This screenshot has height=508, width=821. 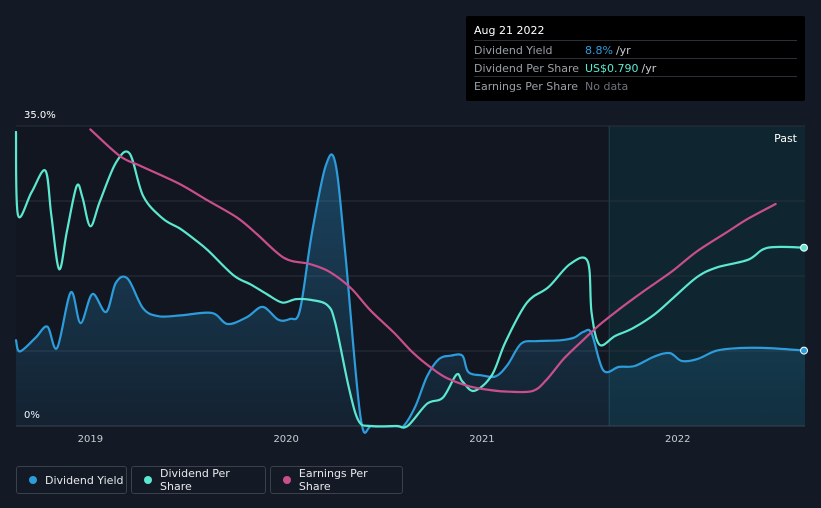 What do you see at coordinates (40, 115) in the screenshot?
I see `y-axis-label-top: 35.0%` at bounding box center [40, 115].